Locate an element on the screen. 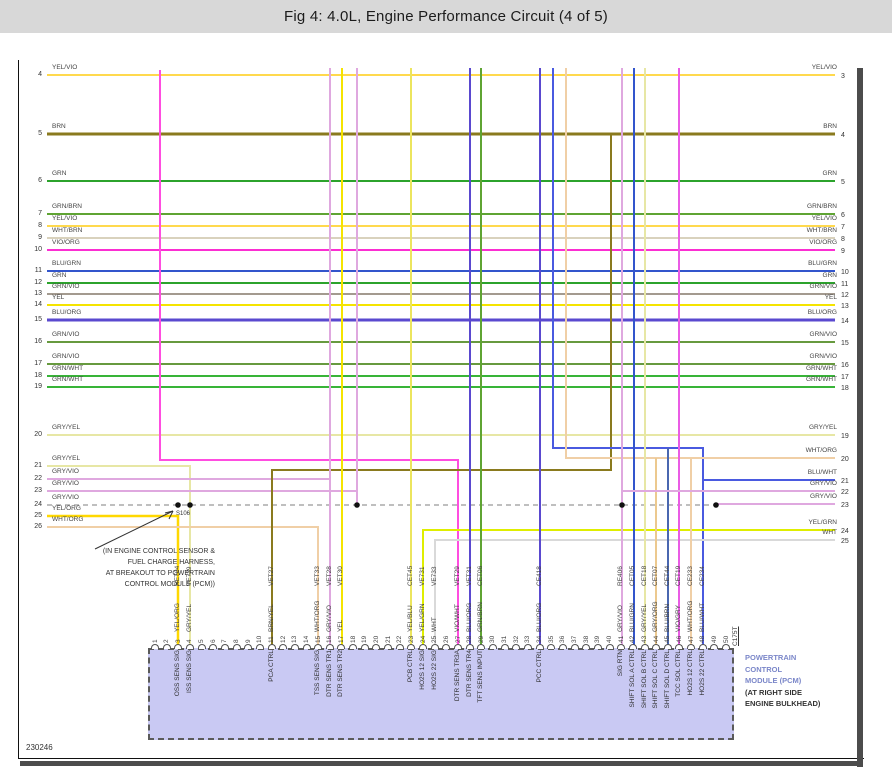 This screenshot has width=892, height=776. pin-wire-color: WHT/ORG is located at coordinates (691, 616).